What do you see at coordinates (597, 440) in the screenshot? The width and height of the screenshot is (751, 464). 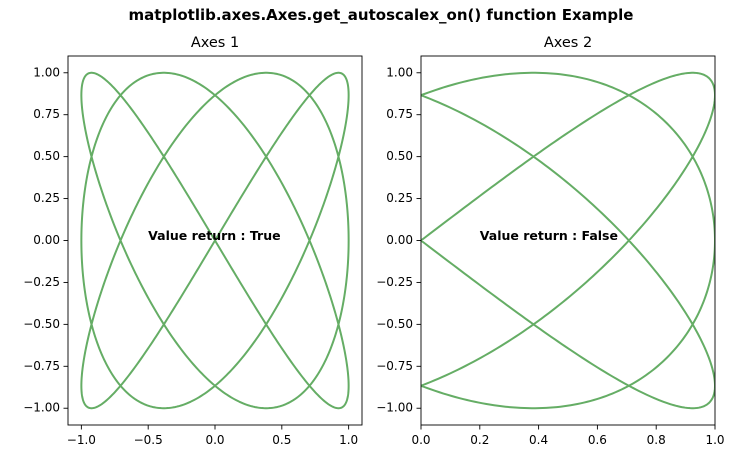 I see `x-tick-label: 0.6` at bounding box center [597, 440].